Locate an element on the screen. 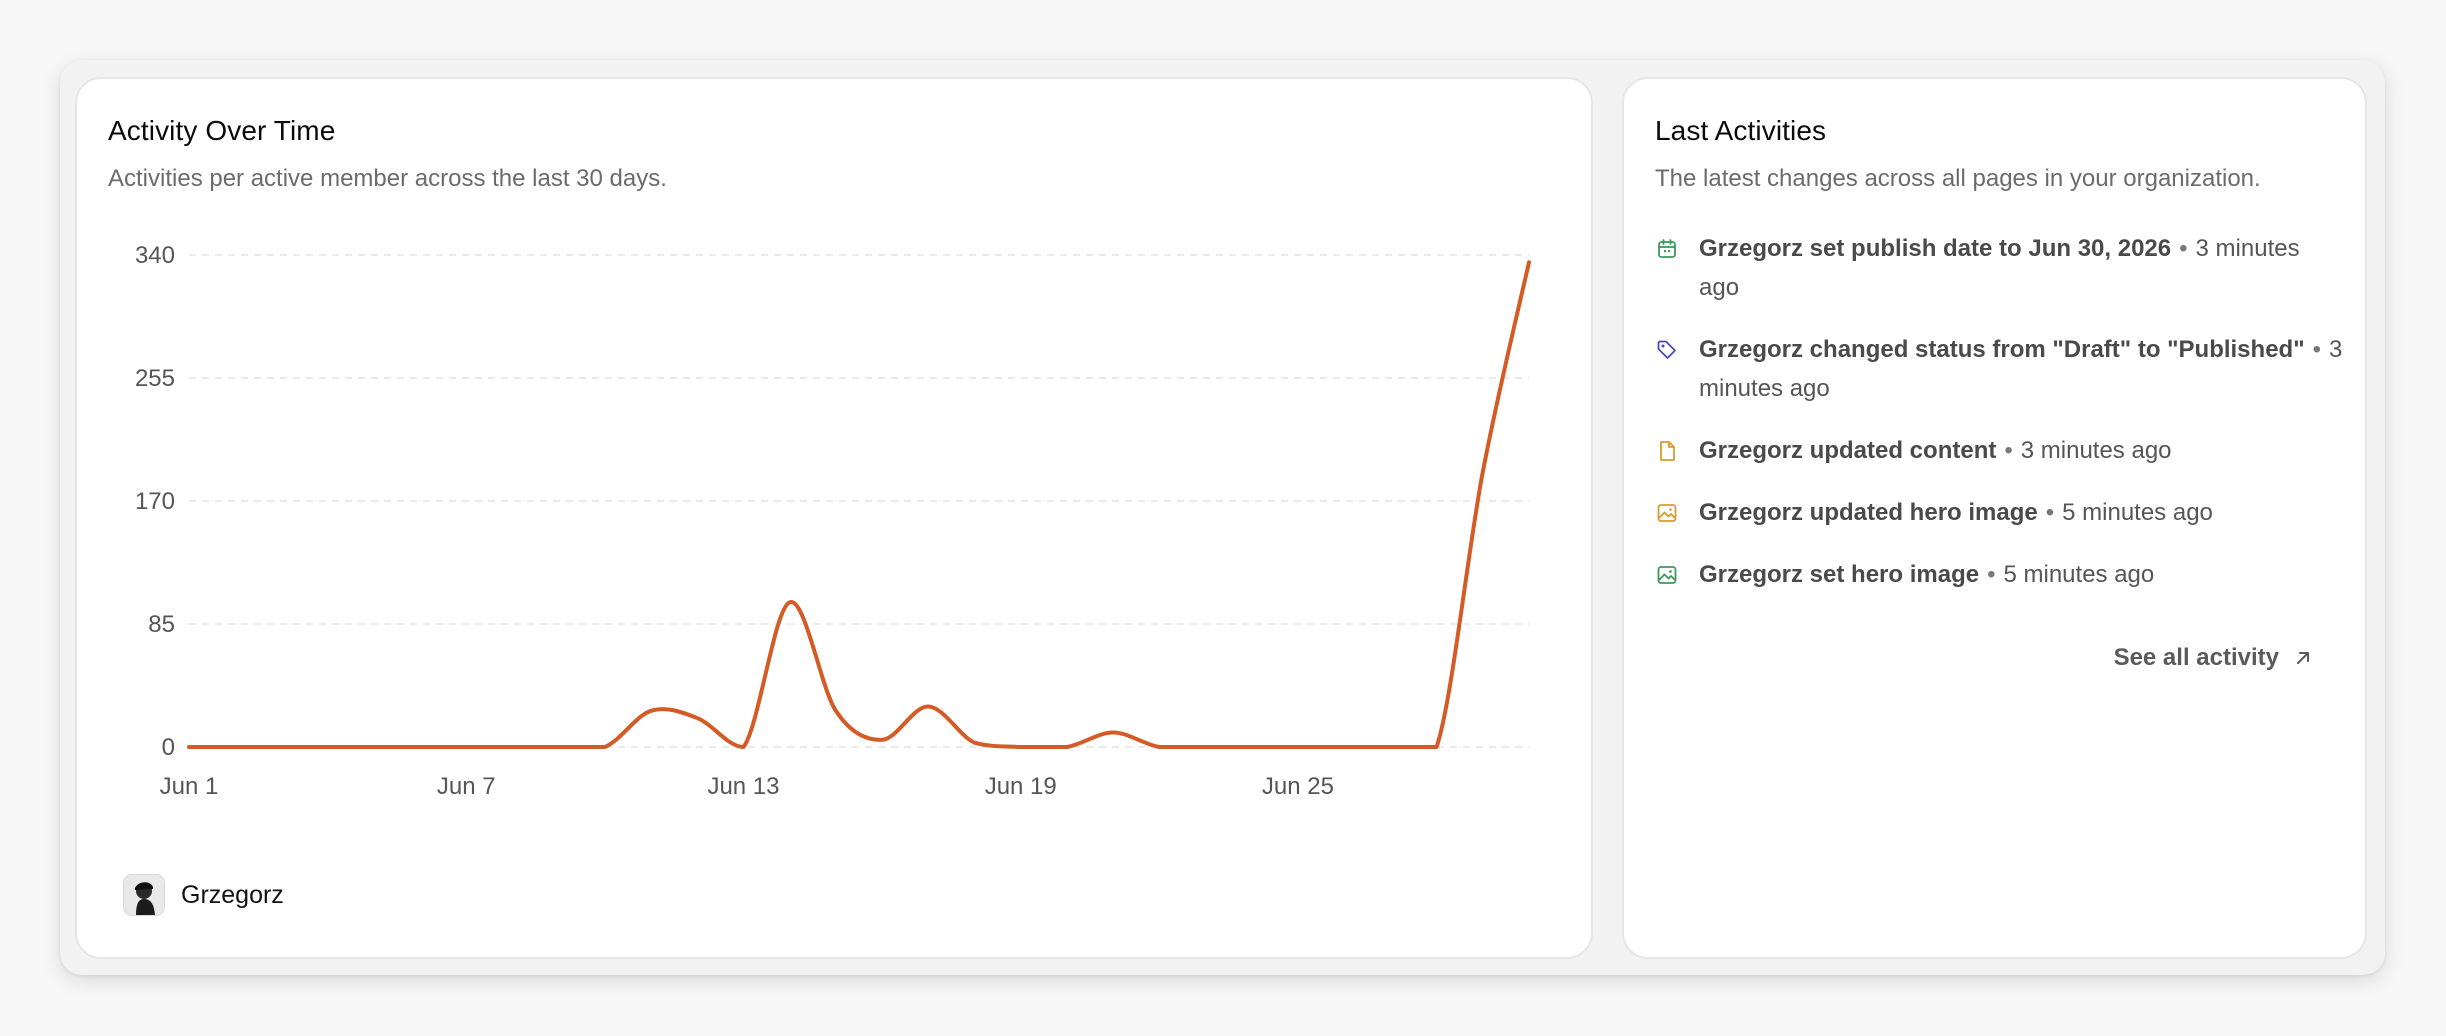 This screenshot has width=2446, height=1036. list-item: Grzegorz updated content • 3 minutes ago is located at coordinates (2000, 450).